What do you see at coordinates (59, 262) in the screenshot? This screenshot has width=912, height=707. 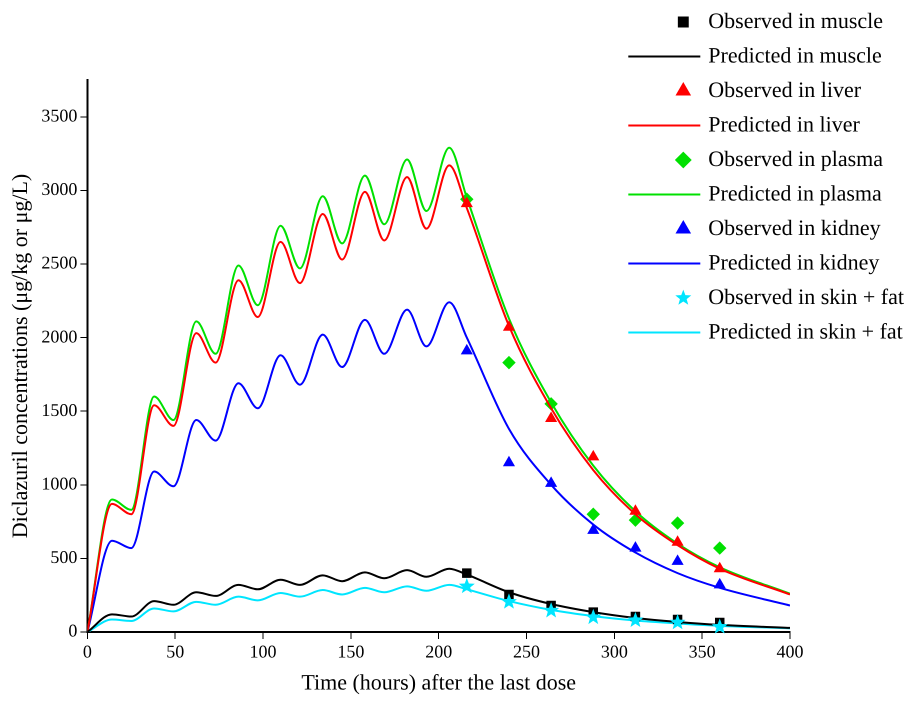 I see `y-tick-label: 2500` at bounding box center [59, 262].